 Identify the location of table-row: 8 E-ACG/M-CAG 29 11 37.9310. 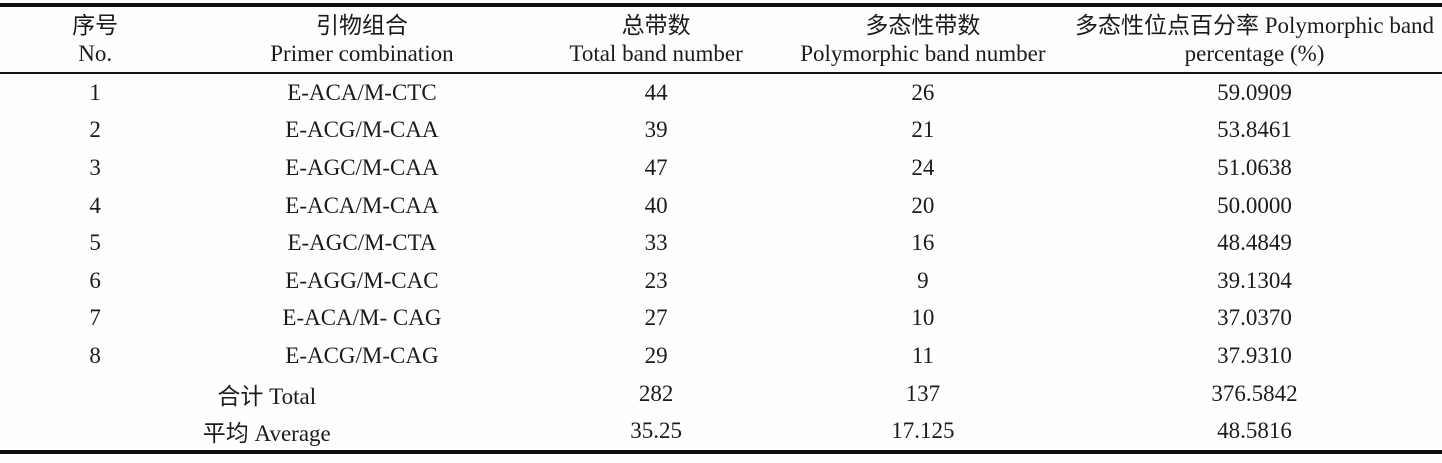
(721, 356).